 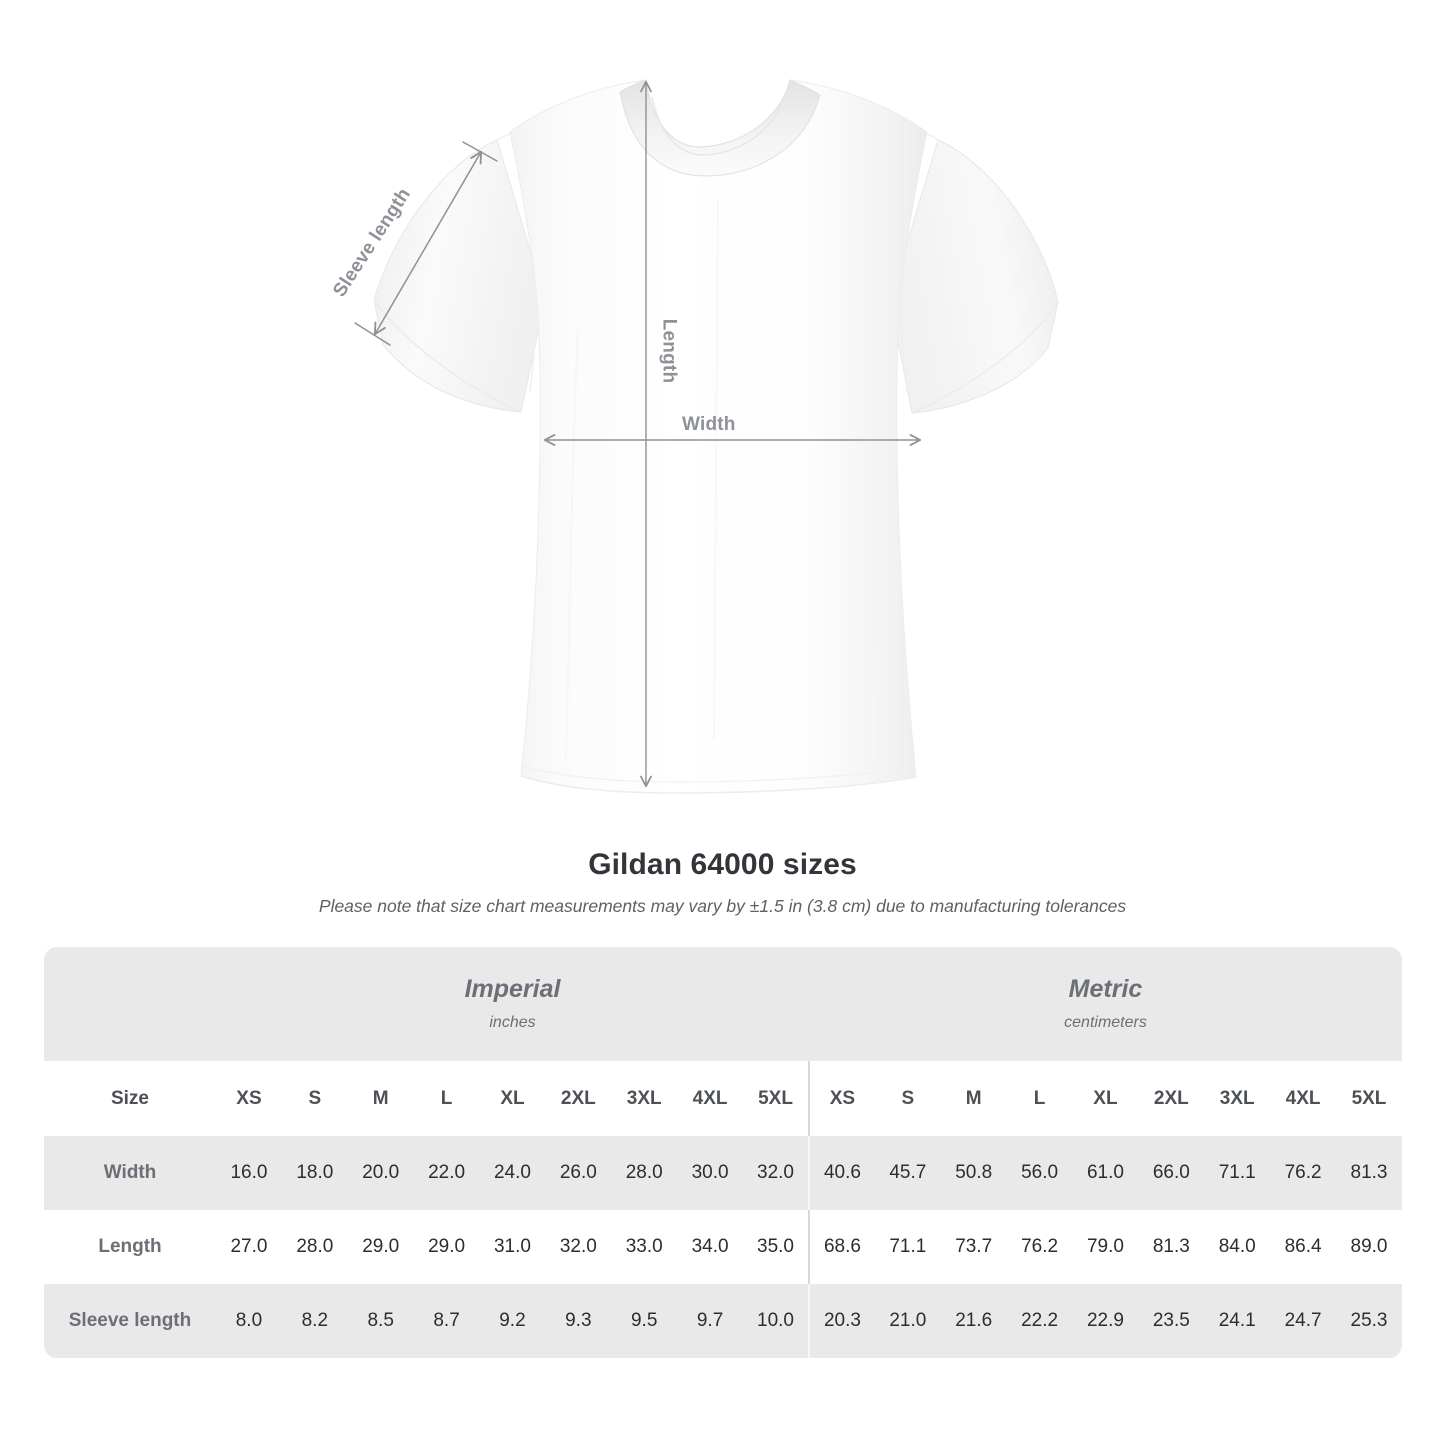 I want to click on cell-imperial-xl: 24.0, so click(x=512, y=1173).